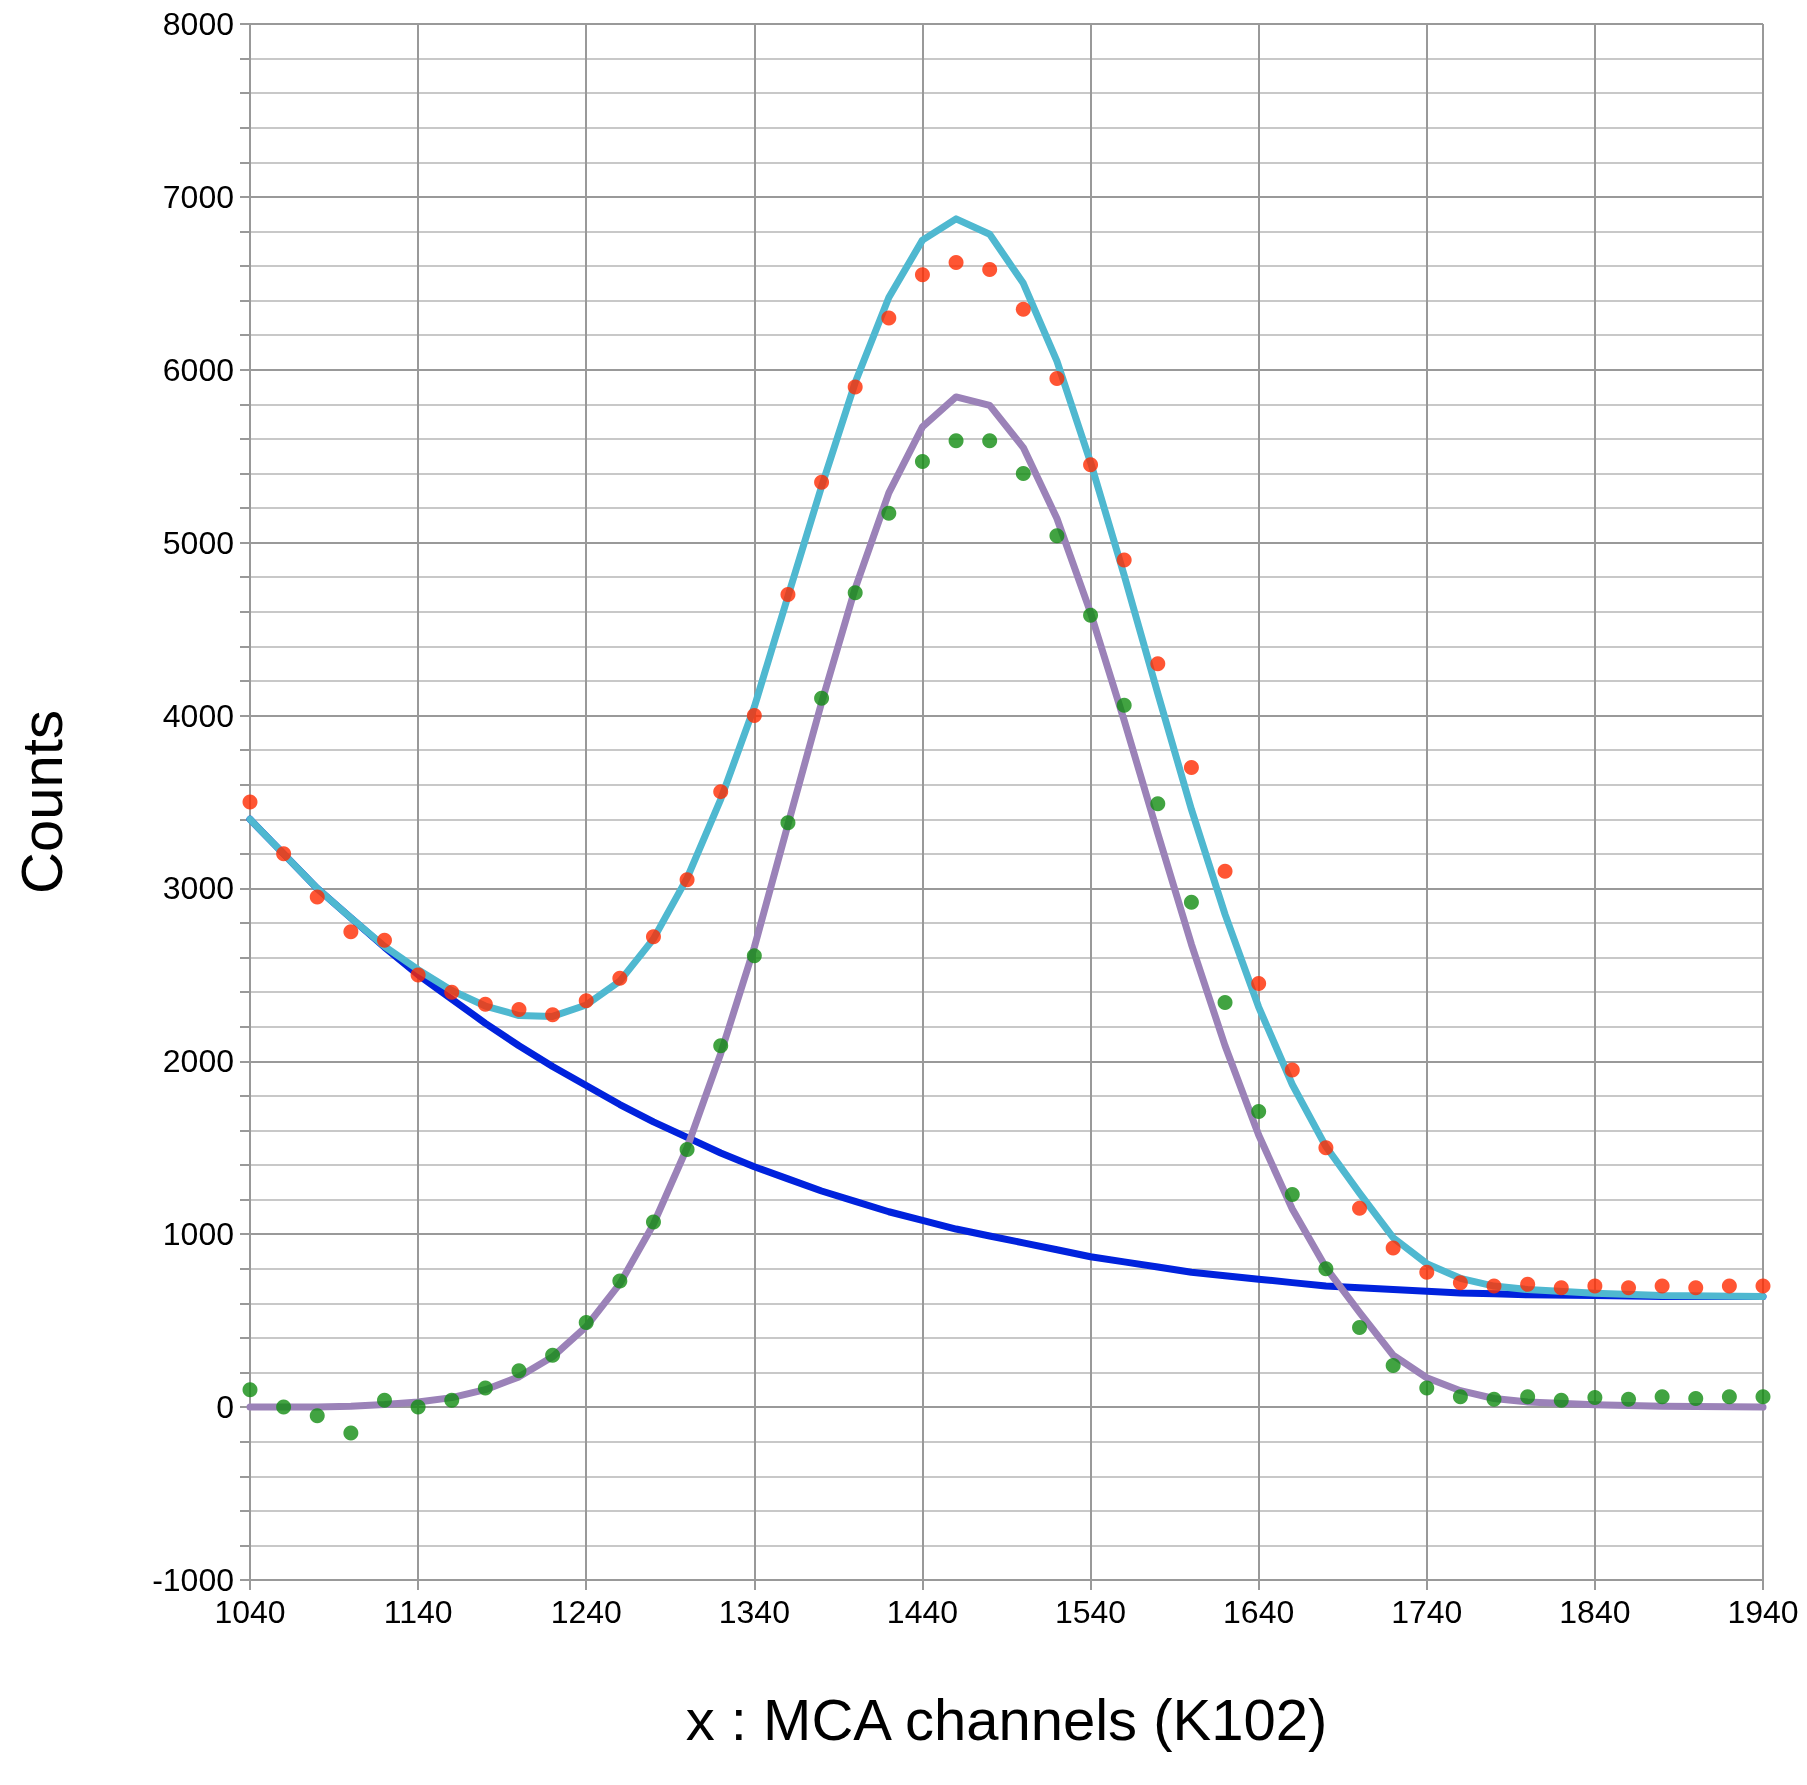  I want to click on y-tick-label: 7000, so click(198, 196).